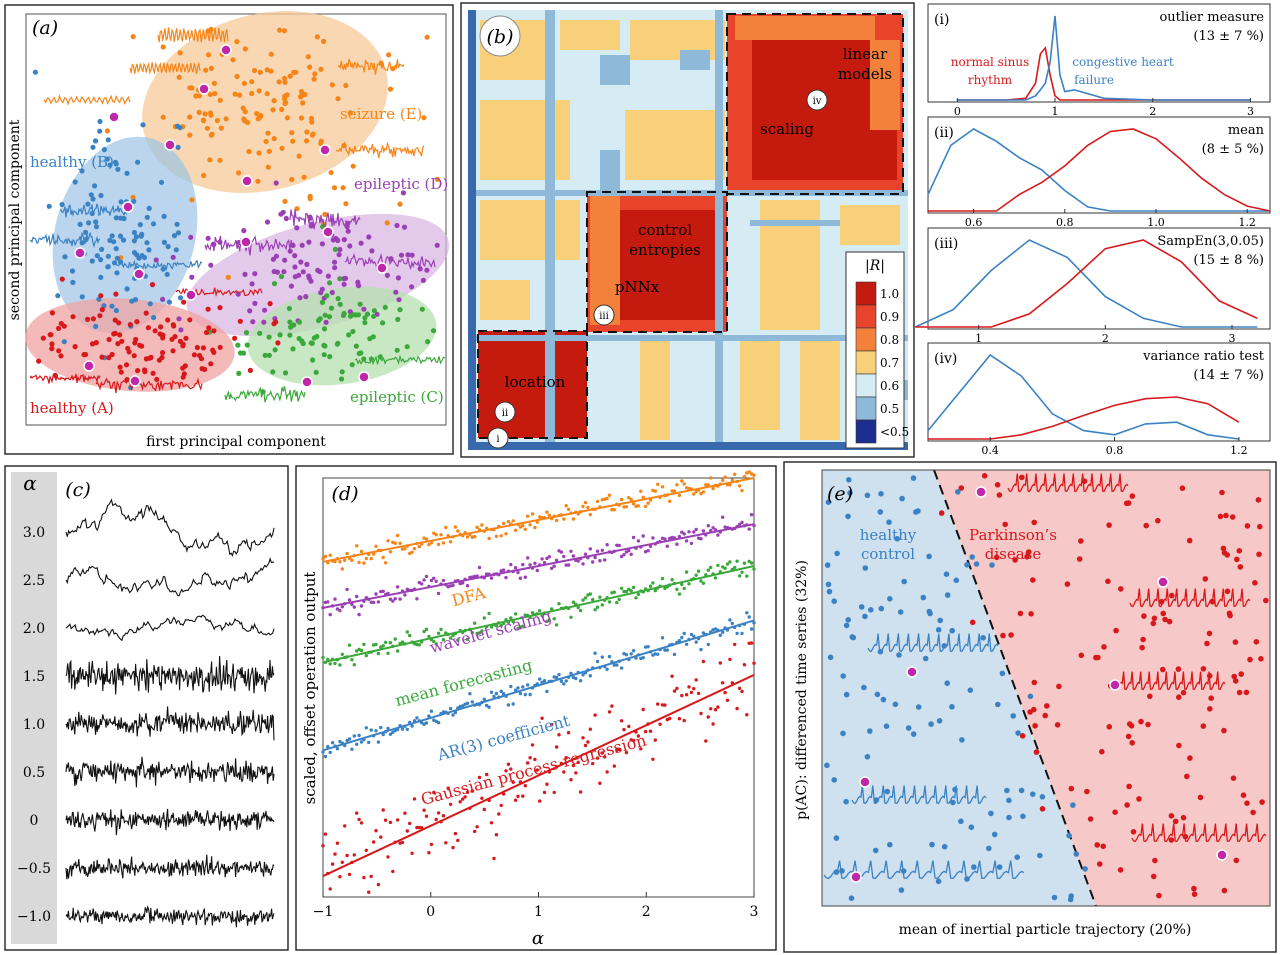 The image size is (1280, 955). What do you see at coordinates (990, 450) in the screenshot?
I see `distribution-tick-label: 0.4` at bounding box center [990, 450].